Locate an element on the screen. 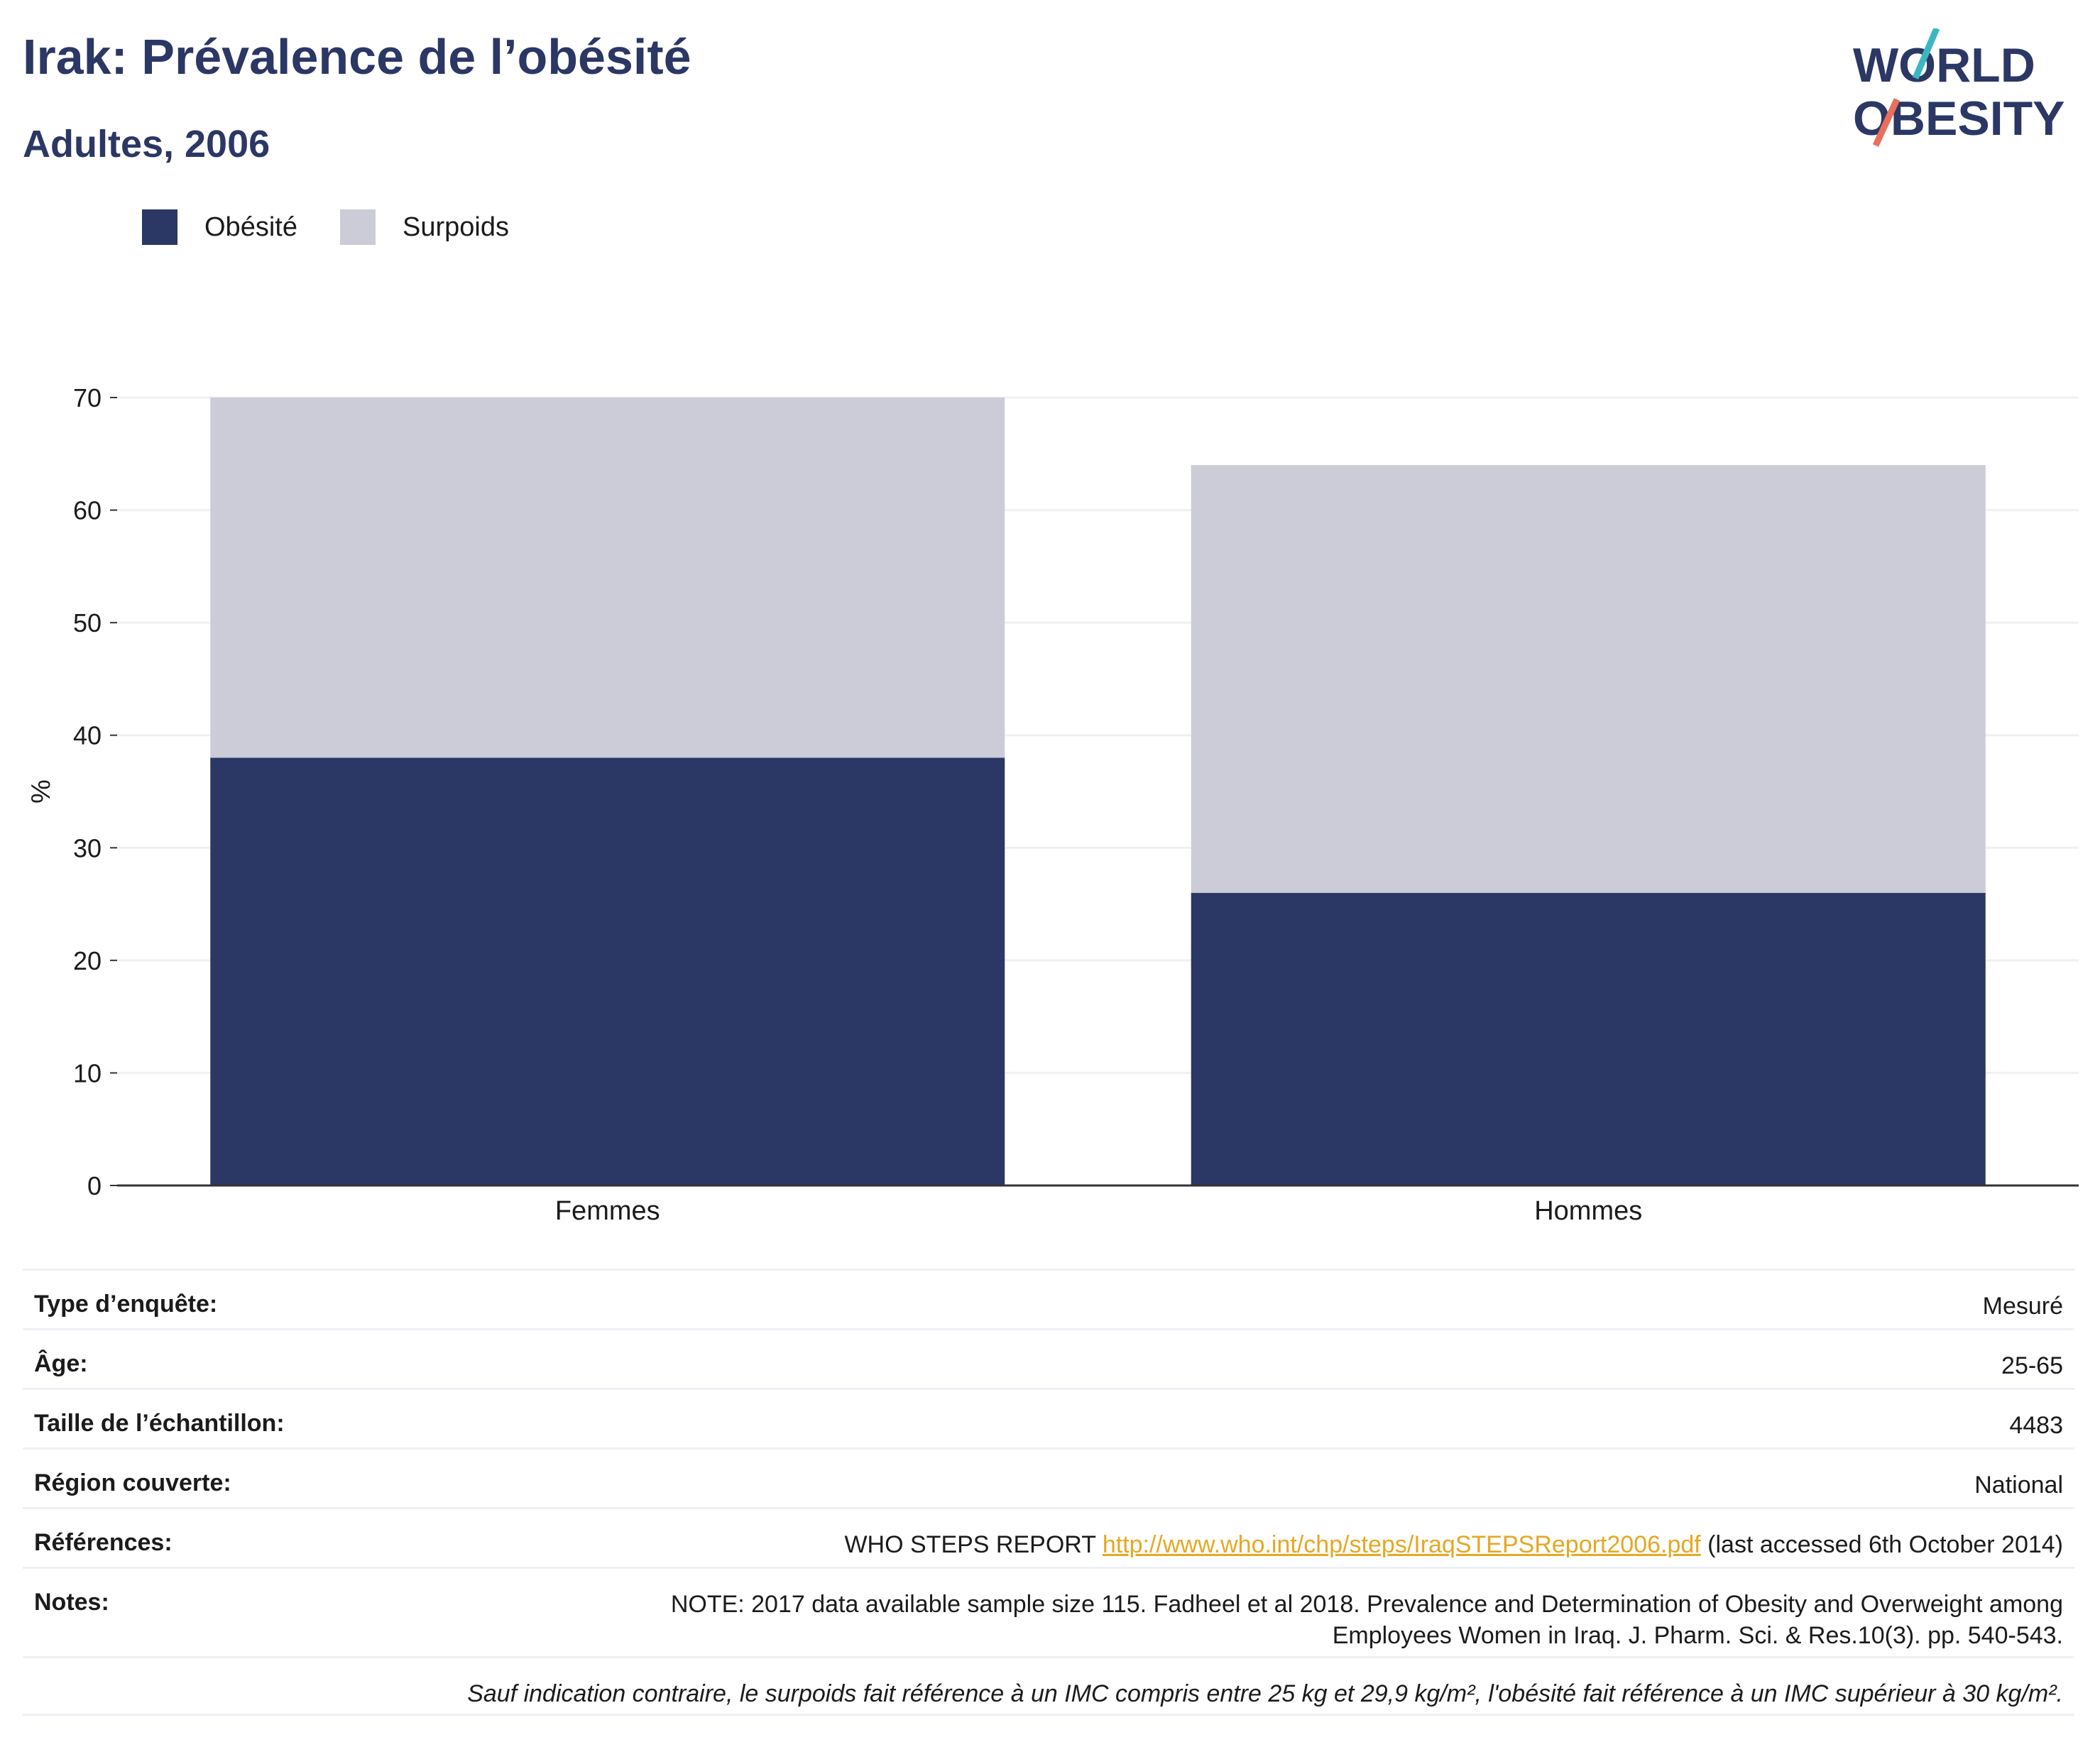 This screenshot has height=1747, width=2100. info-key: Âge: is located at coordinates (61, 1363).